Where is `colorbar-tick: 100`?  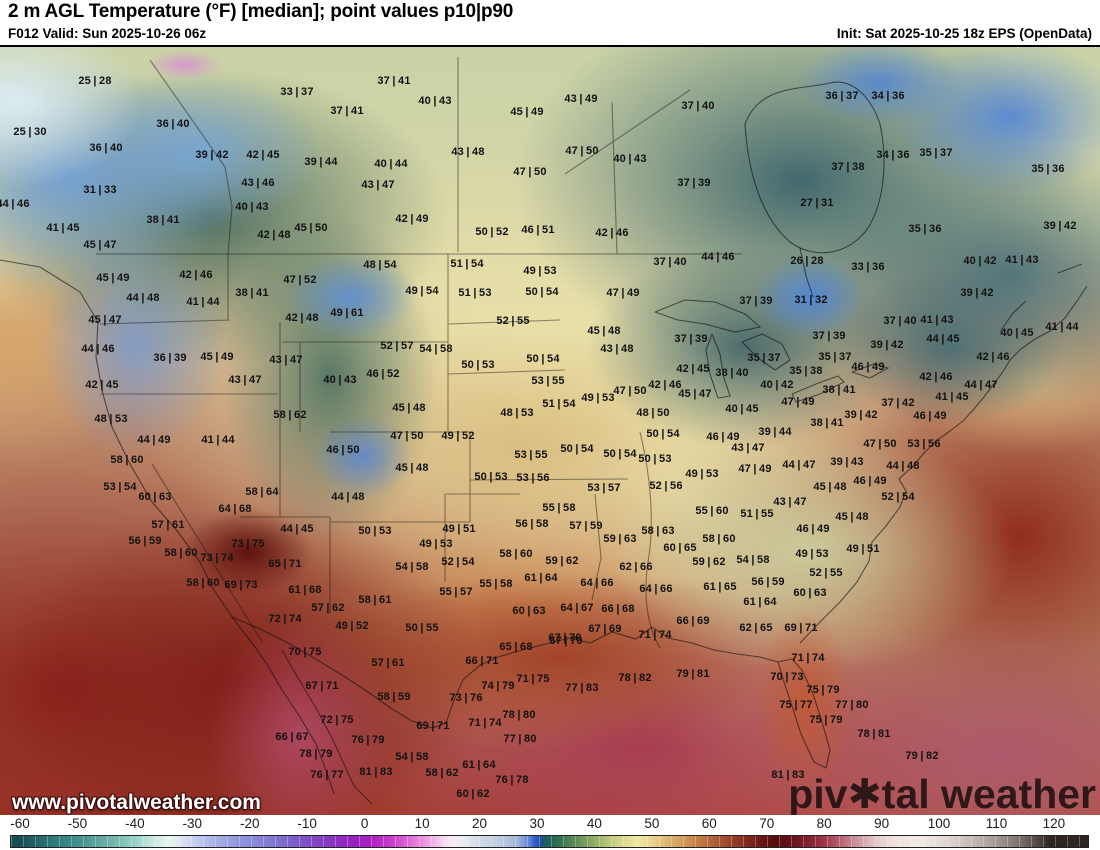 colorbar-tick: 100 is located at coordinates (939, 823).